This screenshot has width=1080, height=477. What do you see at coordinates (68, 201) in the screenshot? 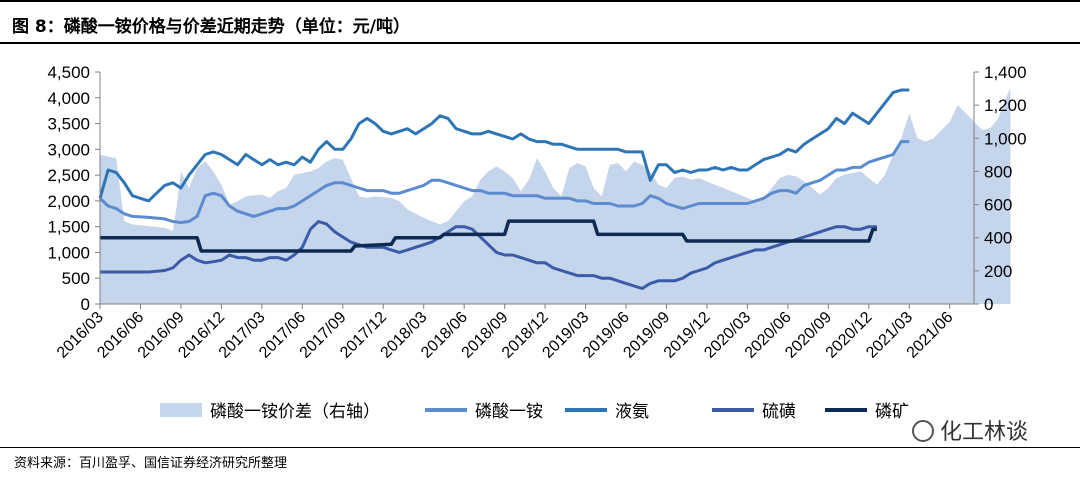
I see `y-left-tick-label: 2,000` at bounding box center [68, 201].